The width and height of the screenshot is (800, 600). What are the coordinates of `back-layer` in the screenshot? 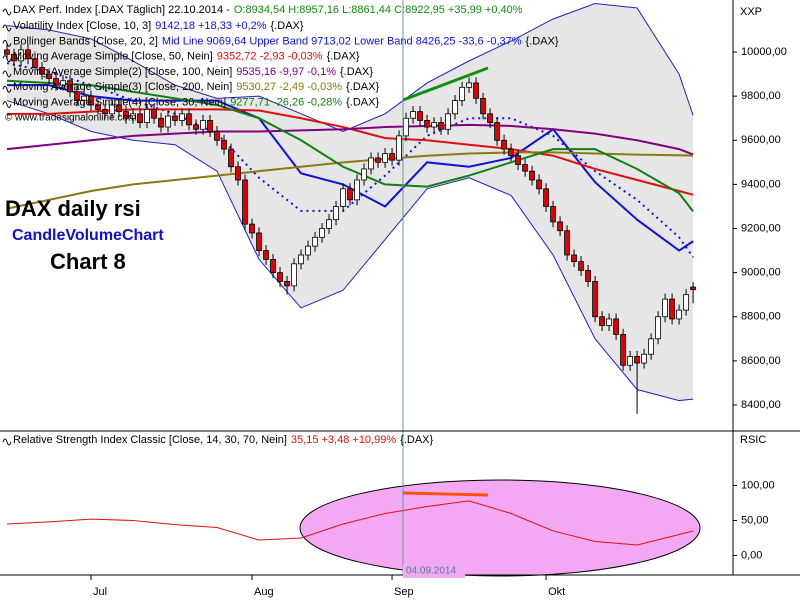 It's located at (500, 528).